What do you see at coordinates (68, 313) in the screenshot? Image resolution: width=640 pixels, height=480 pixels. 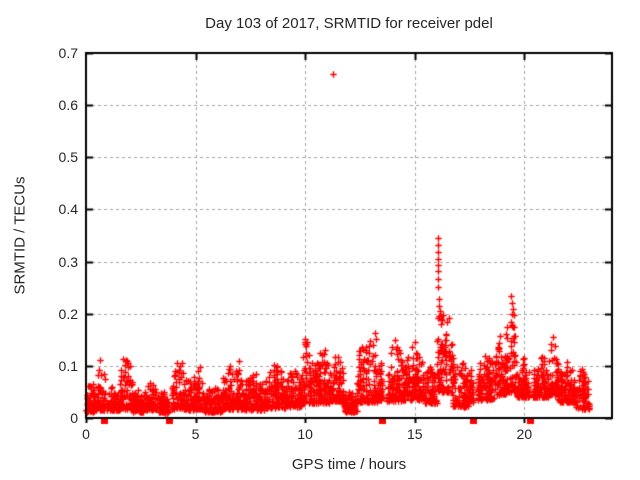 I see `y-tick-label: 0.2` at bounding box center [68, 313].